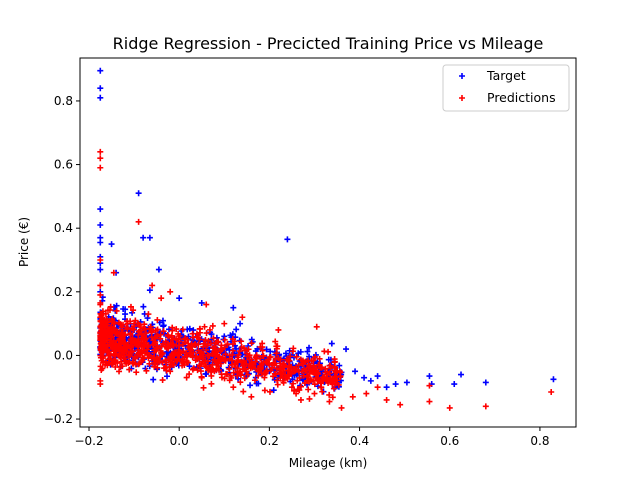  Describe the element at coordinates (62, 260) in the screenshot. I see `y-axis-ticks: −0.2 0.0 0.2 0.4 0.6 0.8` at that location.